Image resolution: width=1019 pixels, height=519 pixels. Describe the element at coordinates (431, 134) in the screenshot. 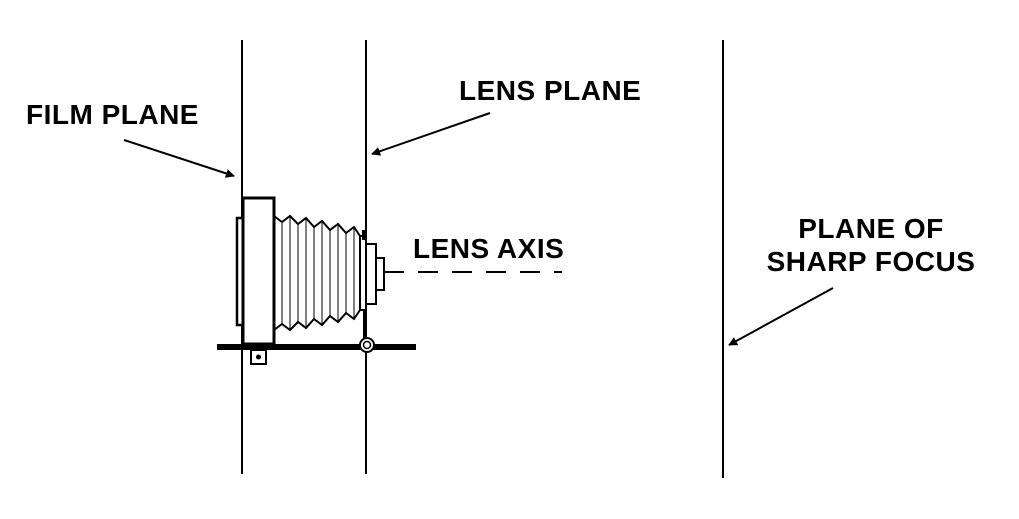

I see `lens-plane-arrow` at that location.